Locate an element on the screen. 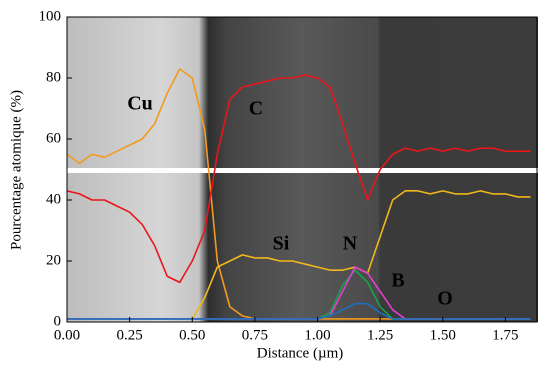  y-tick-label: 100 is located at coordinates (50, 16).